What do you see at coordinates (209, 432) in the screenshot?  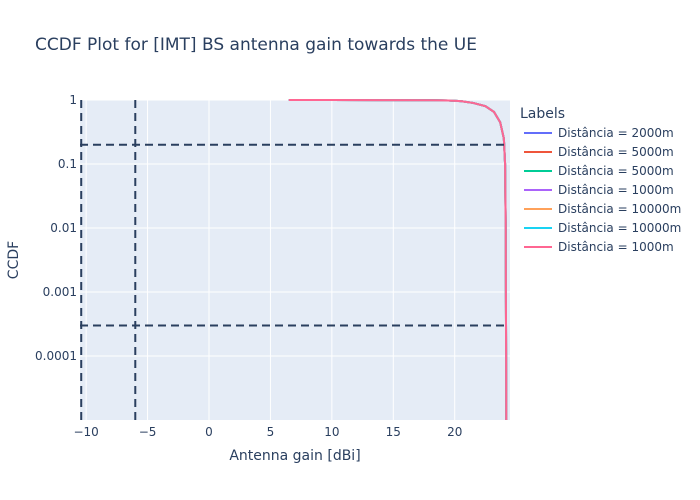 I see `x-tick-label: 0` at bounding box center [209, 432].